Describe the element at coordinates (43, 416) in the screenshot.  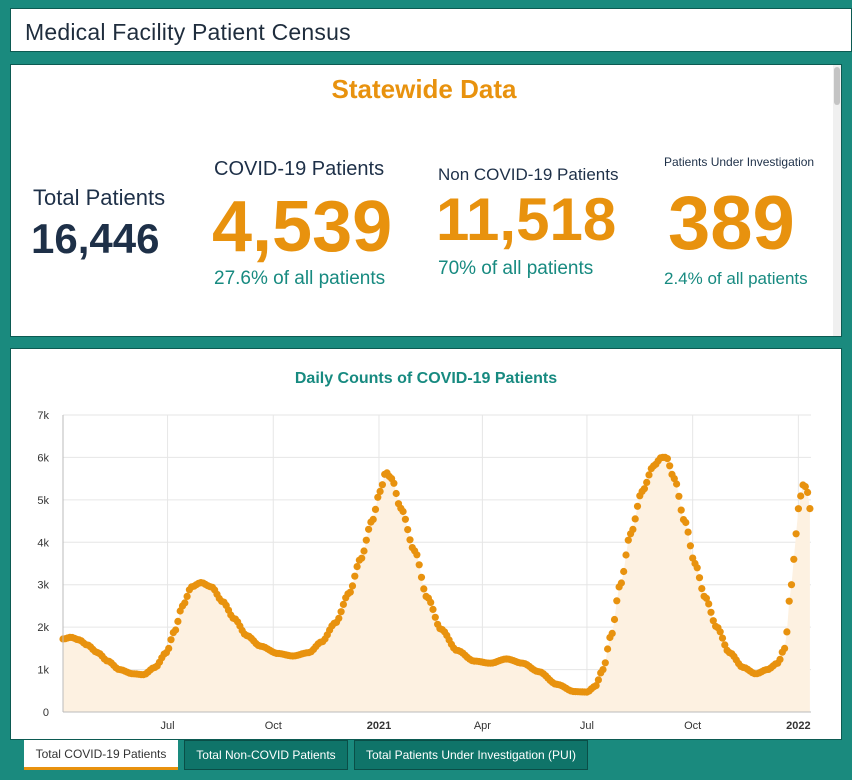
I see `y-tick-label: 7k` at that location.